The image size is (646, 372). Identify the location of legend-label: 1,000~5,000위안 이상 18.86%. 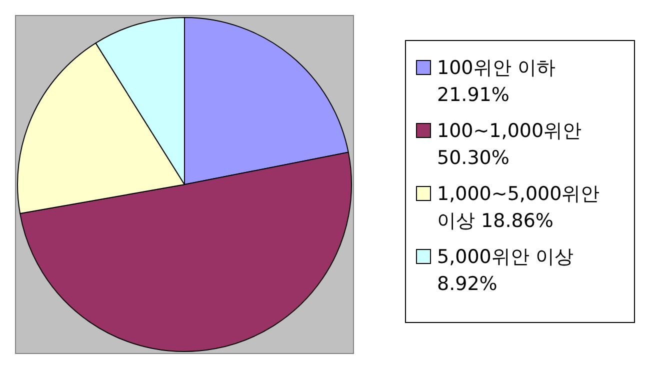
(519, 208).